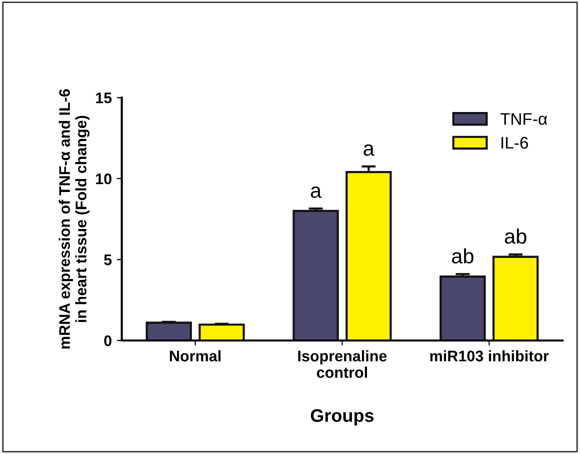 The image size is (580, 454). I want to click on y-tick-label: 10, so click(104, 178).